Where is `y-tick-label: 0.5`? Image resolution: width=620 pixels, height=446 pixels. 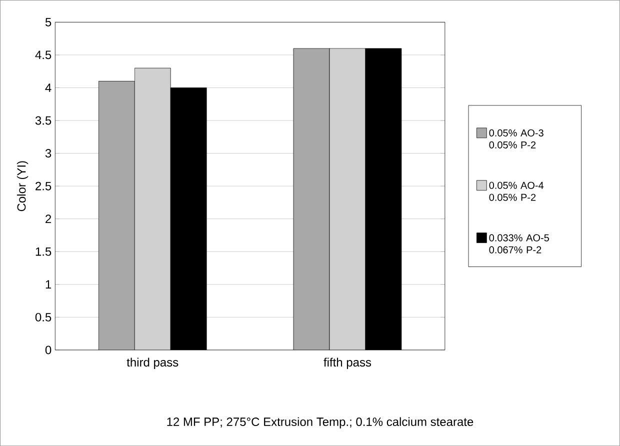 y-tick-label: 0.5 is located at coordinates (43, 317).